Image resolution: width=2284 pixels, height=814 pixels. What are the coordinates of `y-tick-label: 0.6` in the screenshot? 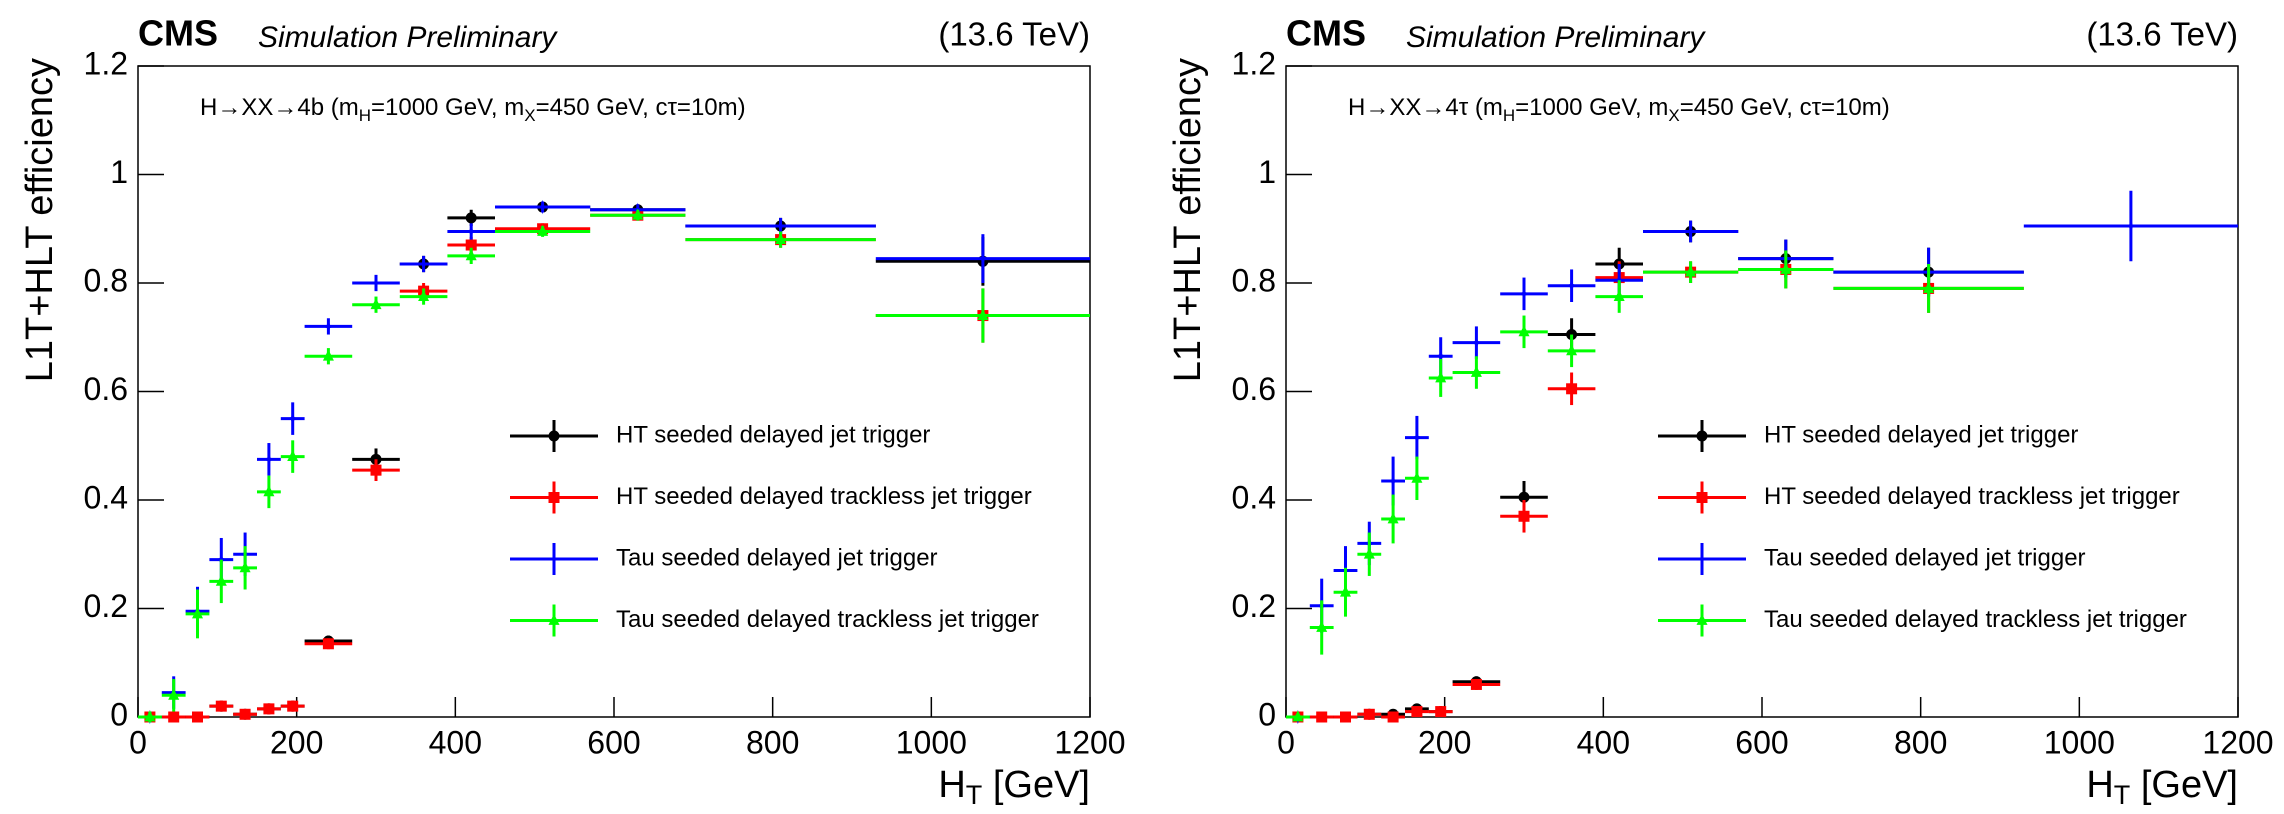 It's located at (106, 389).